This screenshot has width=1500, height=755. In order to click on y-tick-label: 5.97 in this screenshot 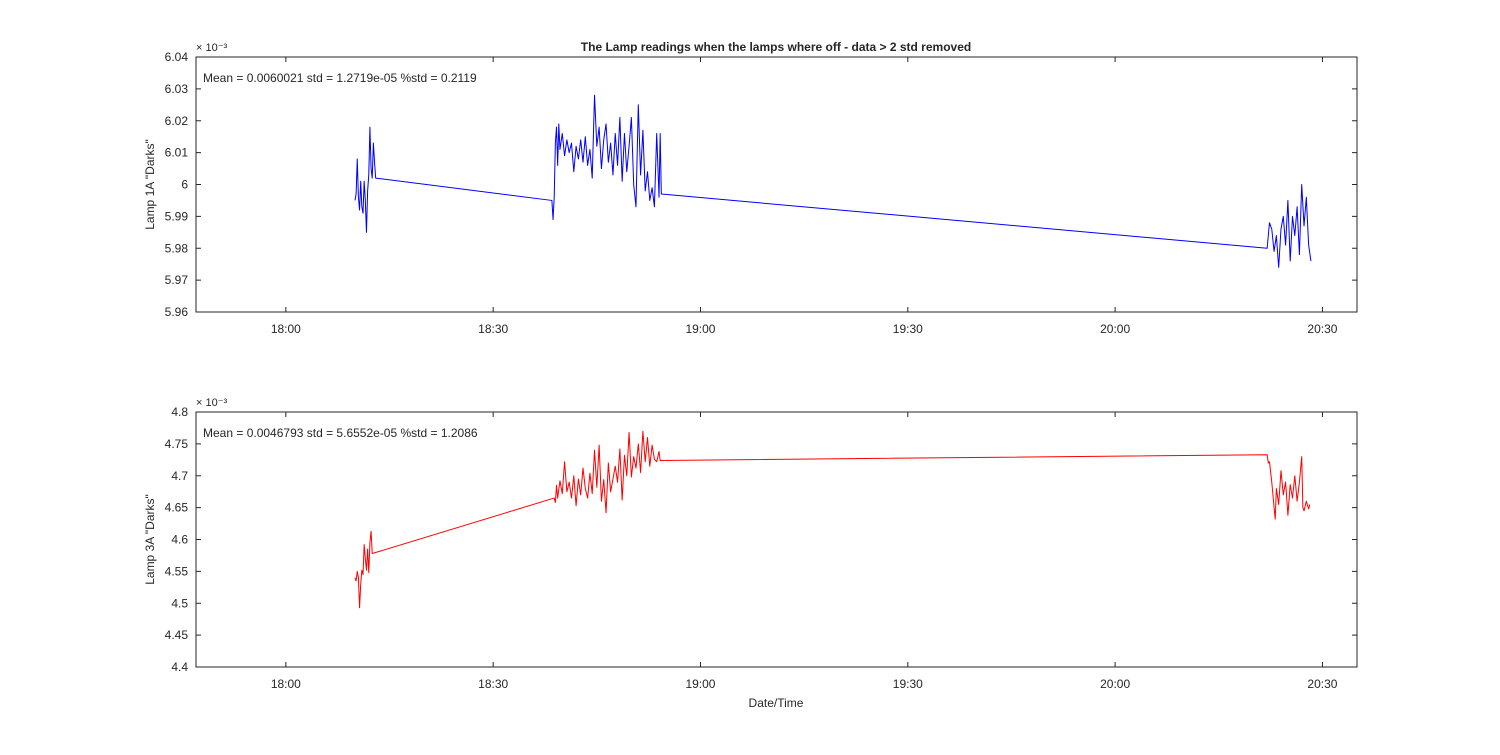, I will do `click(177, 280)`.